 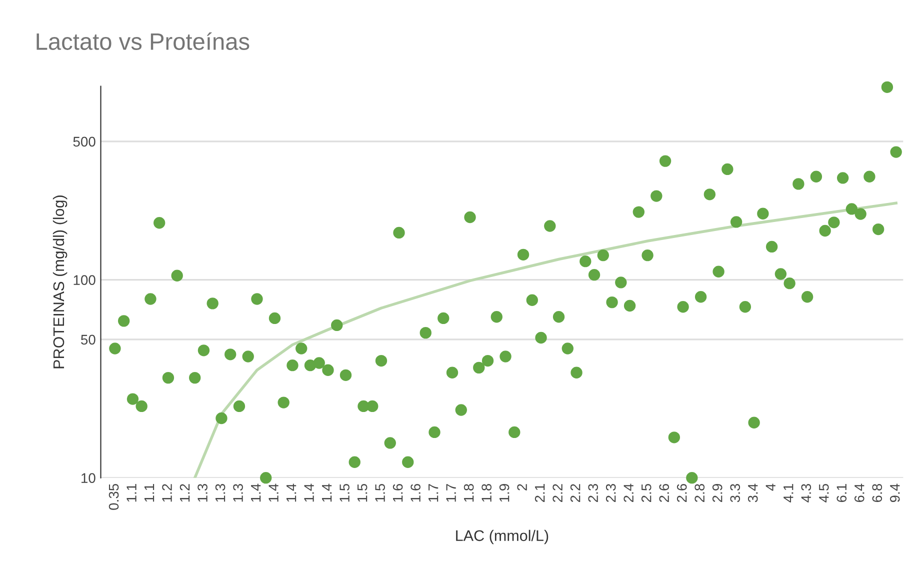 What do you see at coordinates (859, 493) in the screenshot?
I see `x-tick-label: 6.4` at bounding box center [859, 493].